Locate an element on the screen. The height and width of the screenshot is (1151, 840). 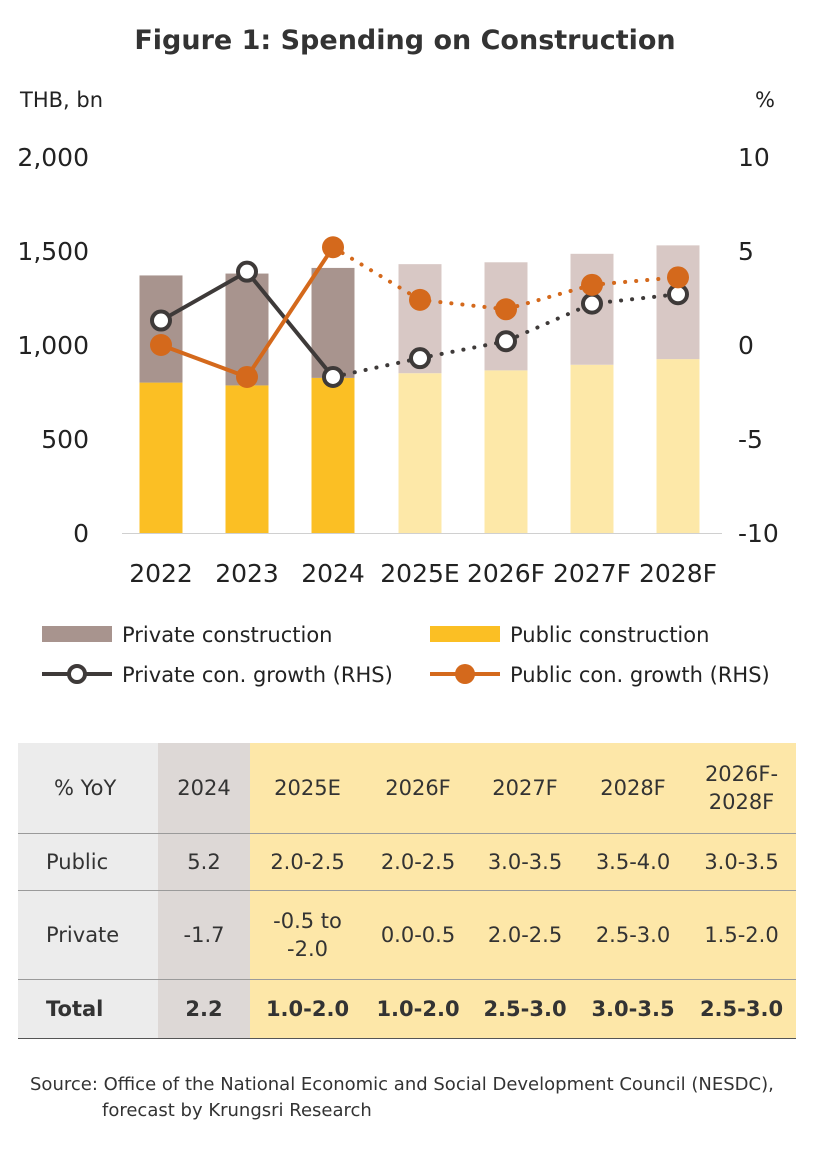
table-cell: -0.5 to -2.0 is located at coordinates (307, 935).